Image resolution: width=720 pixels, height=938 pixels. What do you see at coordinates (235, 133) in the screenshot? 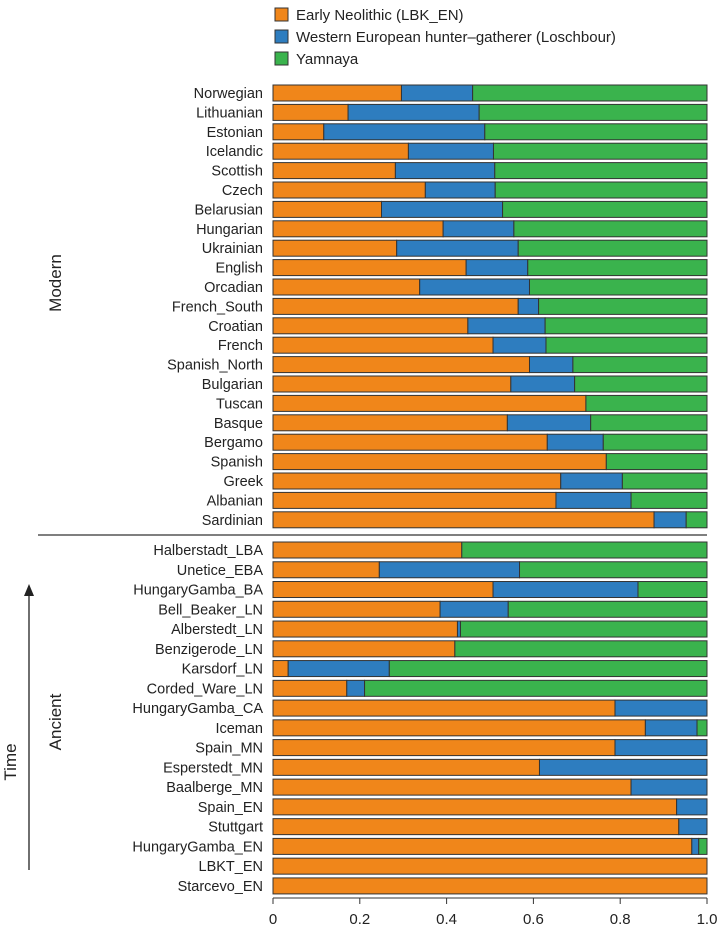
I see `category-label: Estonian` at bounding box center [235, 133].